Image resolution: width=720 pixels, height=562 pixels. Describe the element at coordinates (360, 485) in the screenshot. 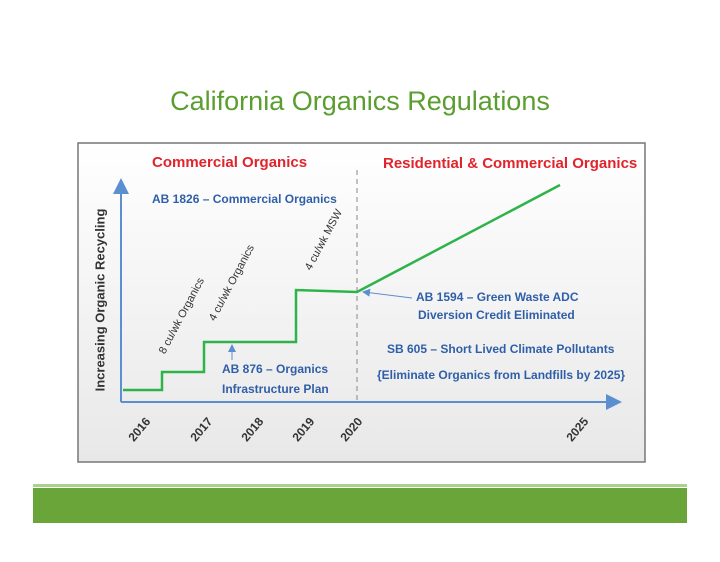

I see `footer-line` at that location.